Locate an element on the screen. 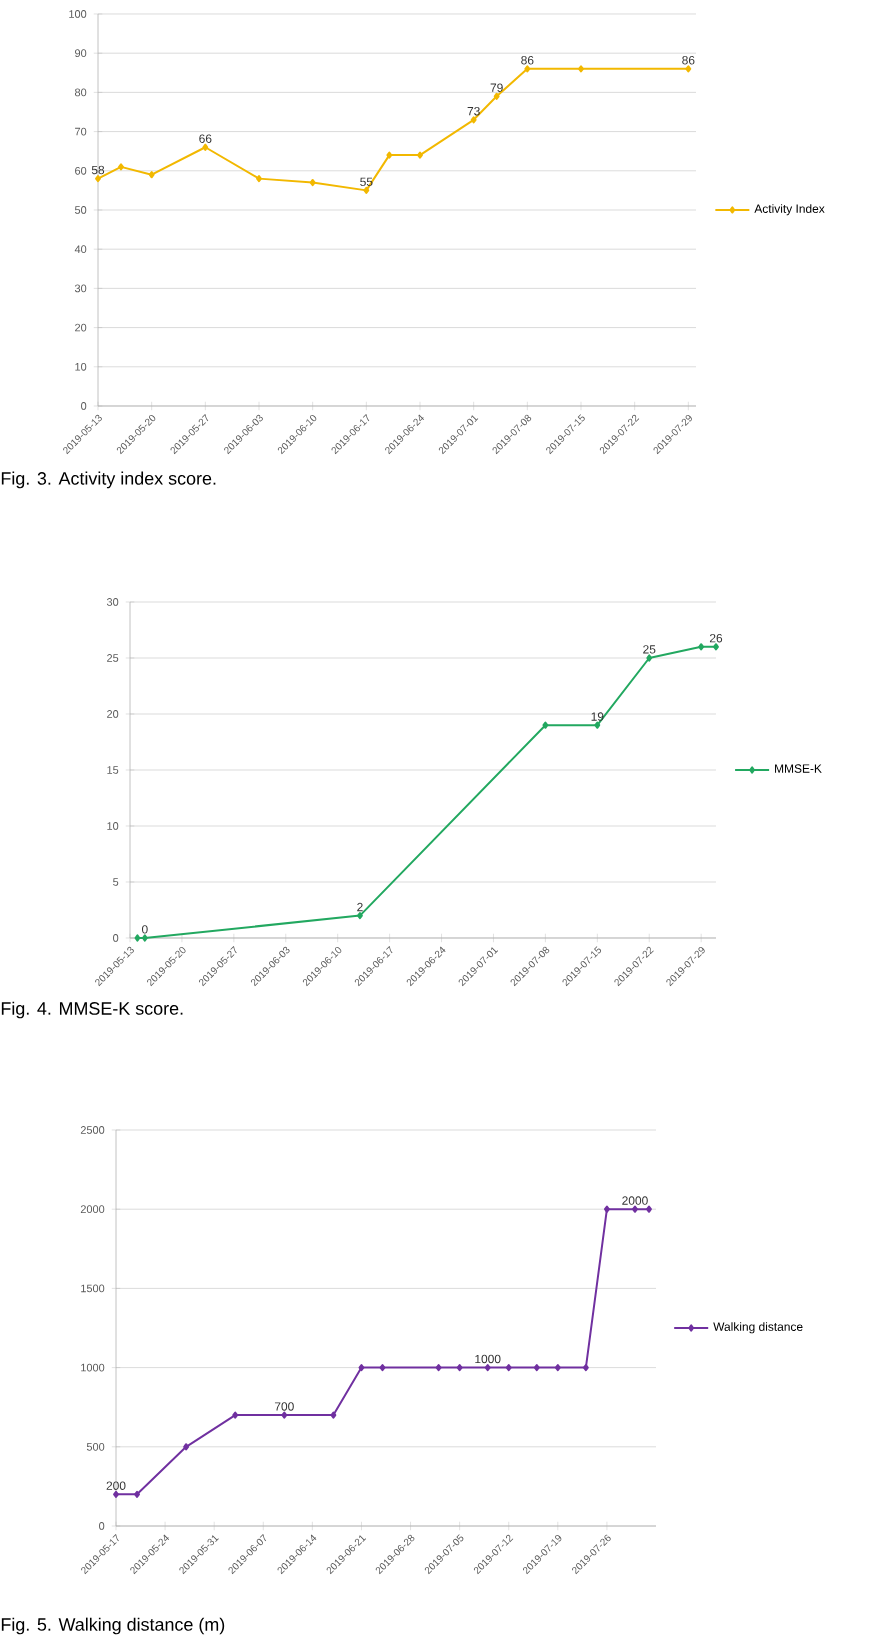 The height and width of the screenshot is (1650, 876). caption: Fig. 4. MMSE-K score. is located at coordinates (92, 1010).